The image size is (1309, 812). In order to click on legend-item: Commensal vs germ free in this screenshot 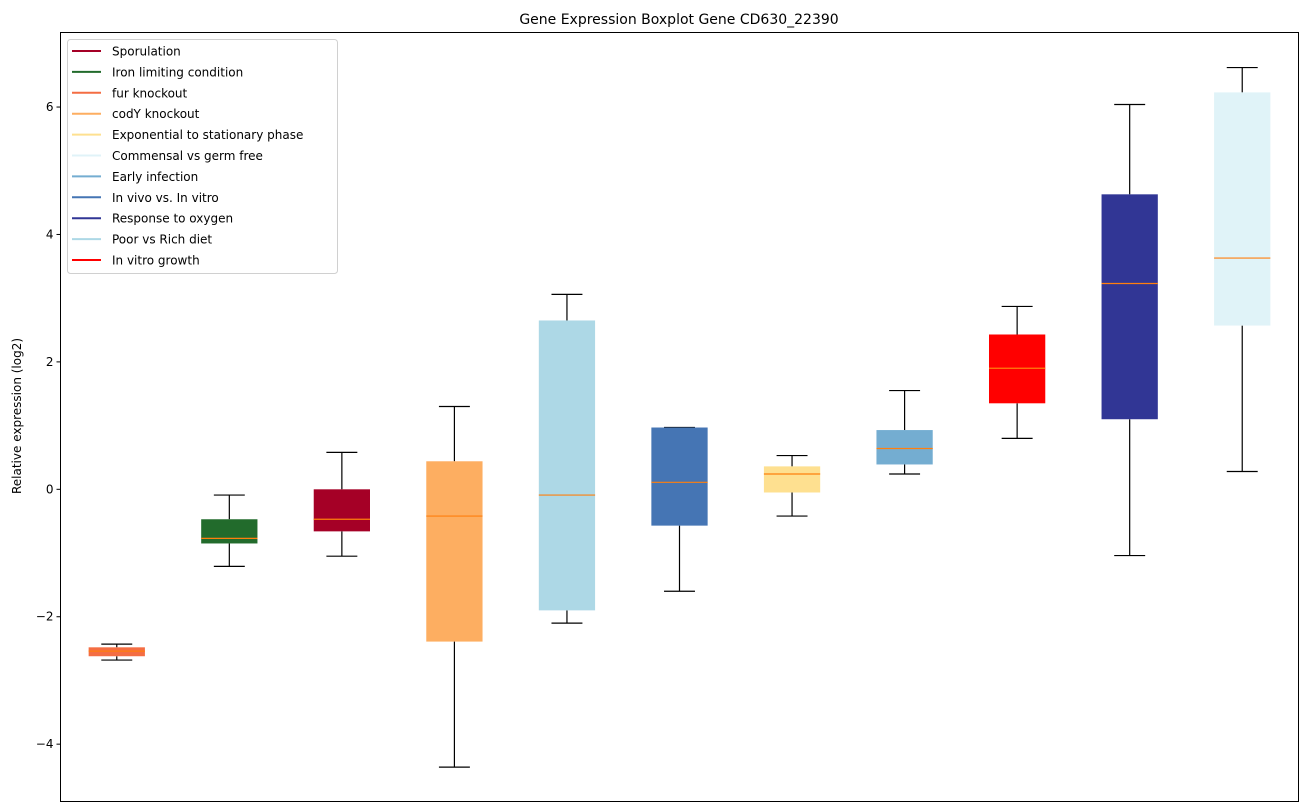, I will do `click(167, 156)`.